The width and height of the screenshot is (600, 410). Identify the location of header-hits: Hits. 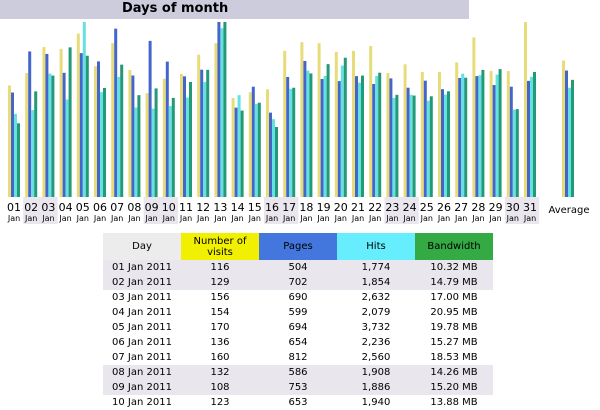
(376, 246).